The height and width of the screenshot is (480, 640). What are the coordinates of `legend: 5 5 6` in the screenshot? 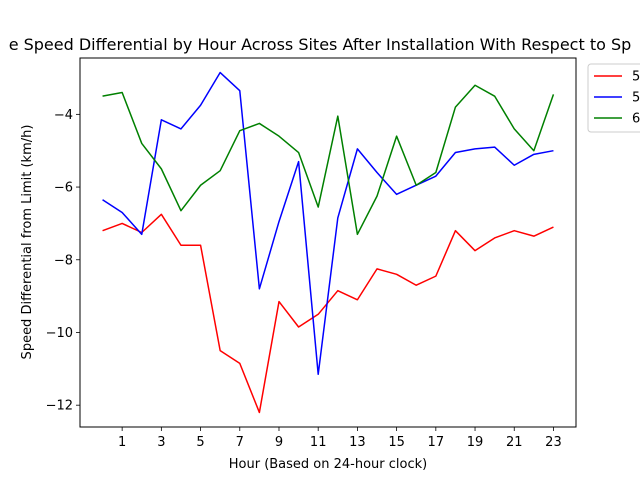 It's located at (613, 98).